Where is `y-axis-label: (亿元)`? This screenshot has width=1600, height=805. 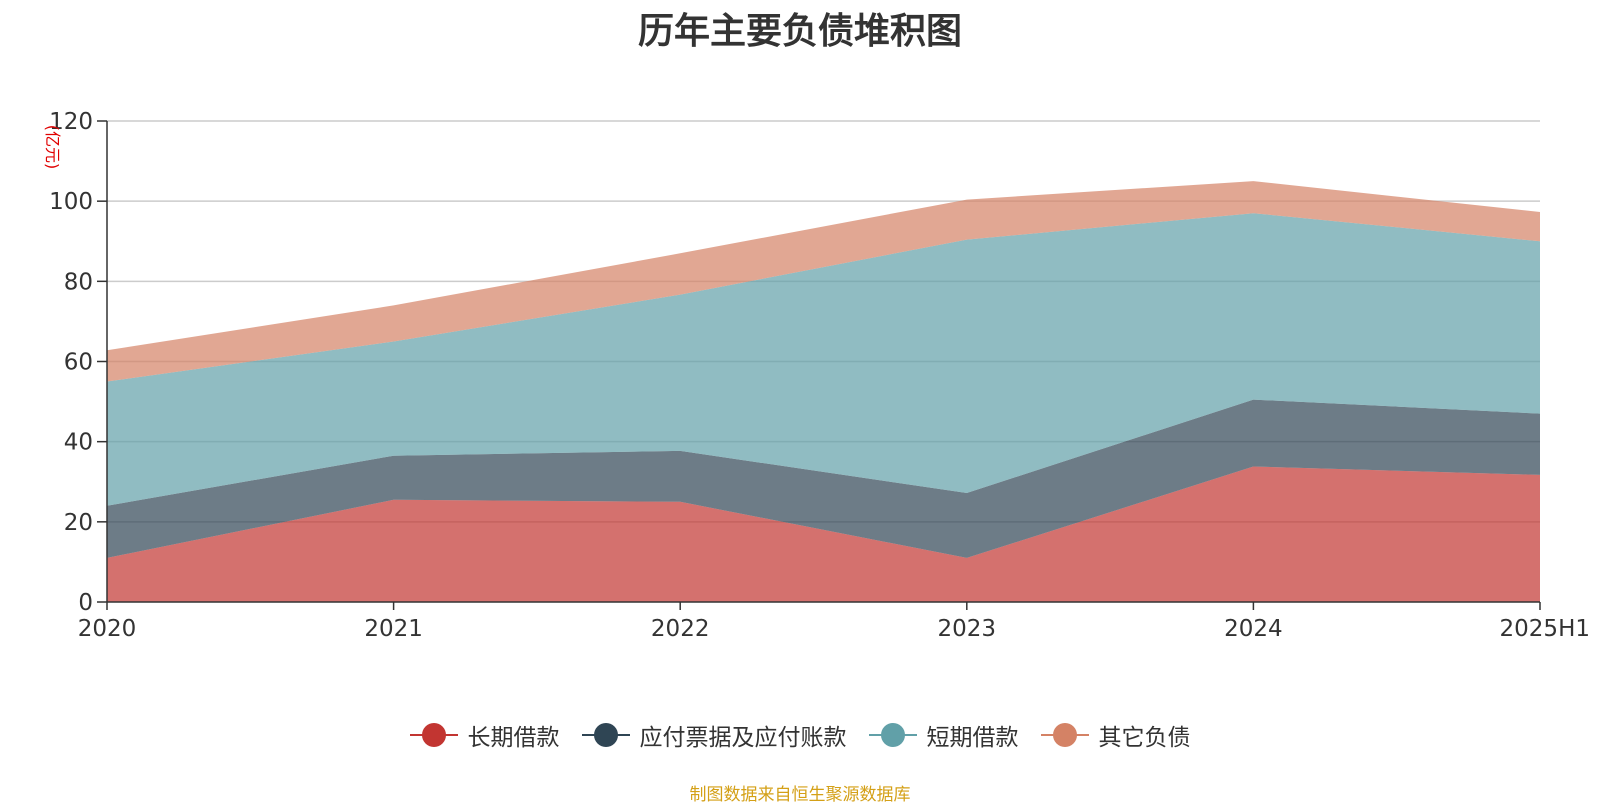
y-axis-label: (亿元) is located at coordinates (52, 147).